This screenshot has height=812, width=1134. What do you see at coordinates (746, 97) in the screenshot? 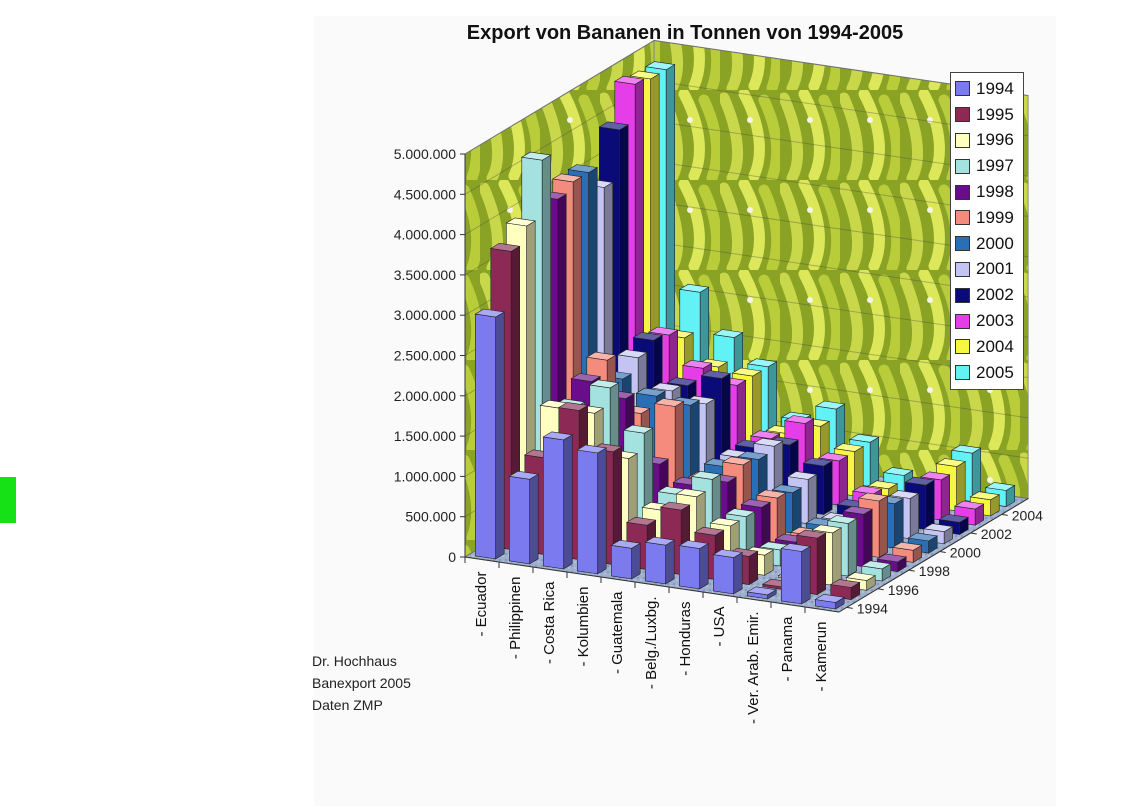
I see `gridline` at bounding box center [746, 97].